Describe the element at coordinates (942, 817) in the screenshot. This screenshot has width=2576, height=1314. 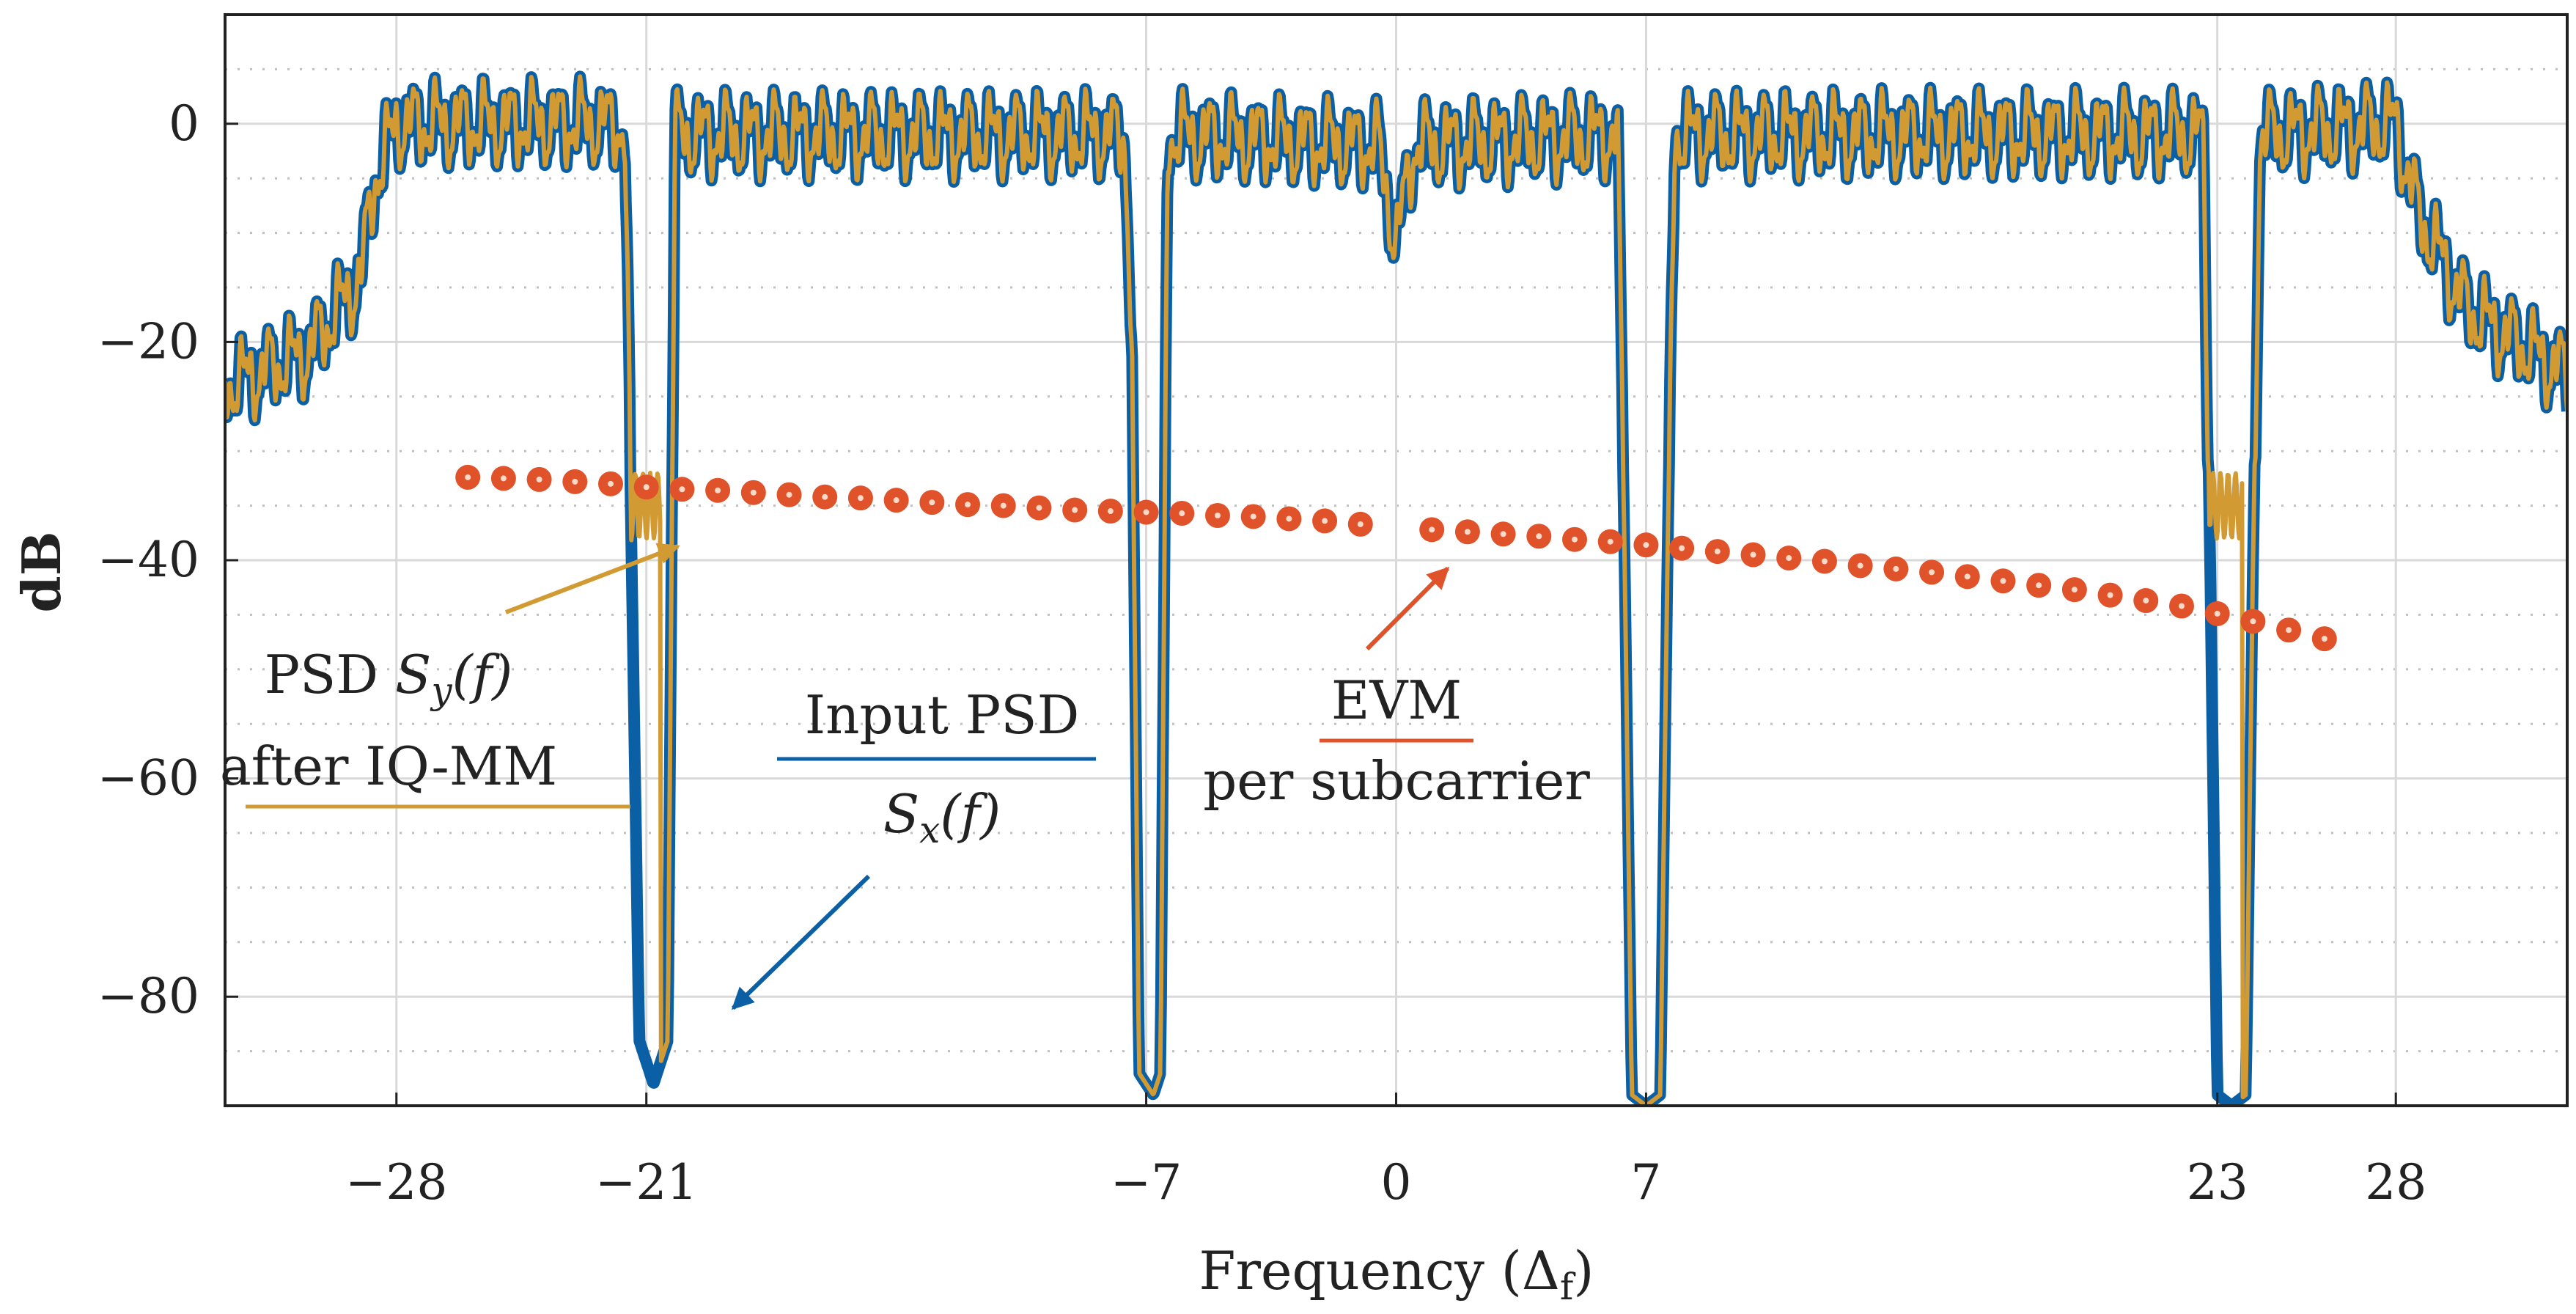
I see `input-psd-label-line2: Sx(f)` at that location.